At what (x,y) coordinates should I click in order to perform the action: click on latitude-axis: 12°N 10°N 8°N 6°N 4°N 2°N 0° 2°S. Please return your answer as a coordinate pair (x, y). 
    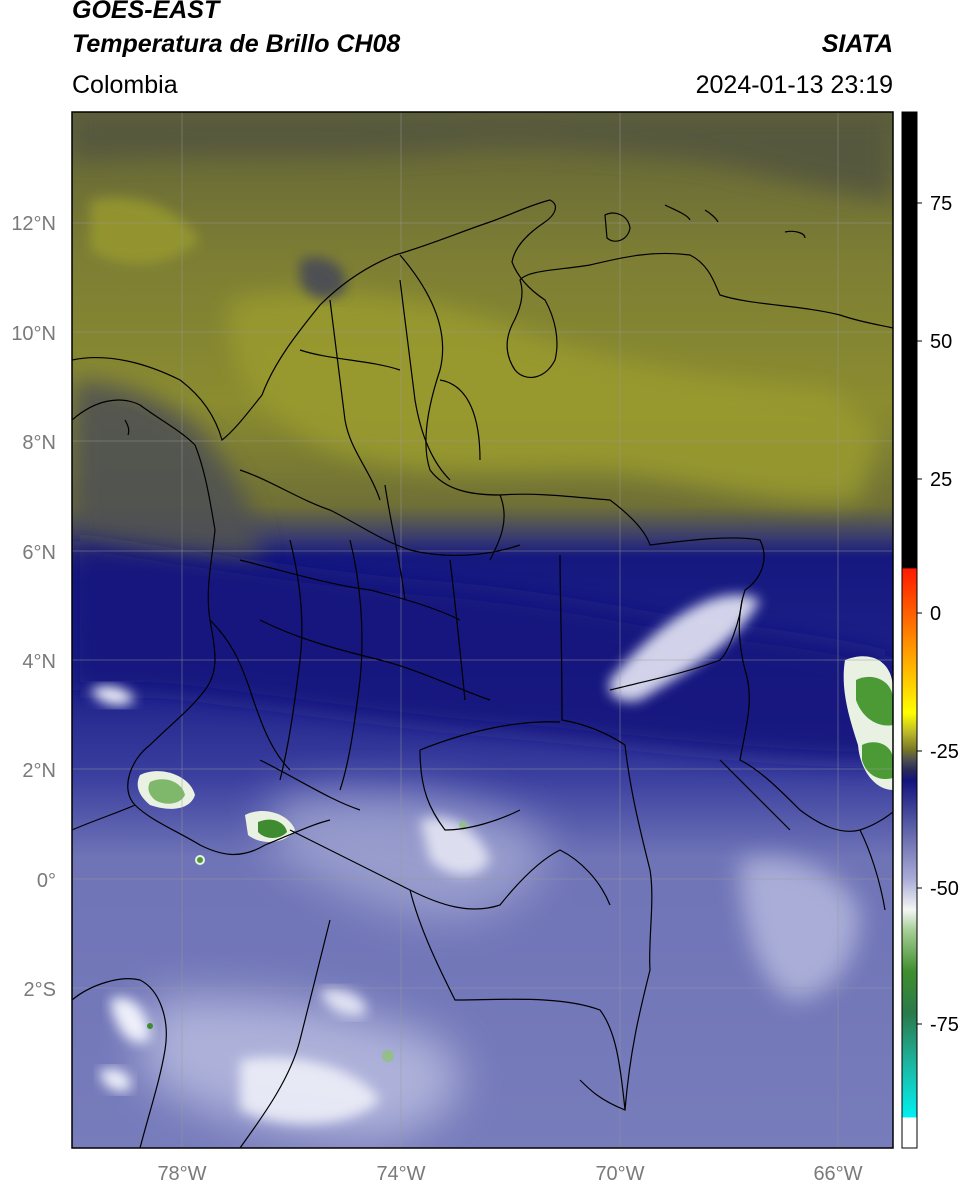
    Looking at the image, I should click on (33, 607).